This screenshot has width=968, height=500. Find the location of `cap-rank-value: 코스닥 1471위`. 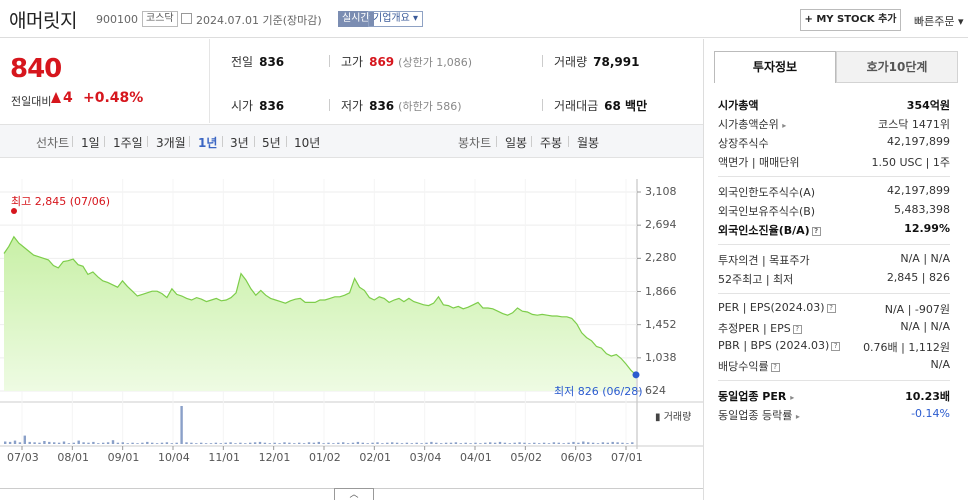

cap-rank-value: 코스닥 1471위 is located at coordinates (914, 124).